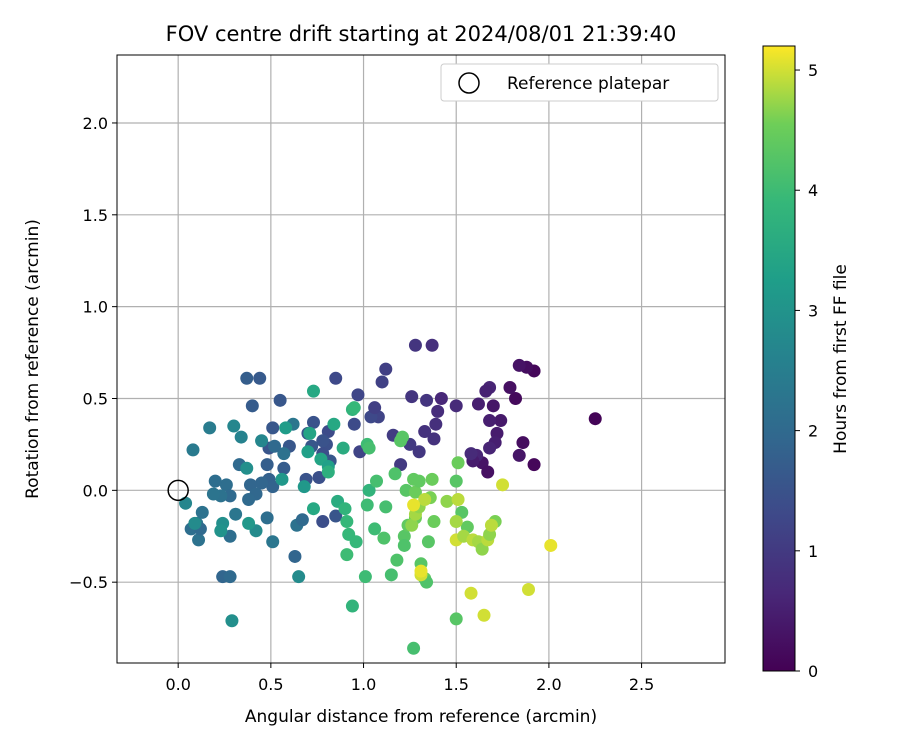 The height and width of the screenshot is (750, 900). I want to click on y-axis-label: Rotation from reference (arcmin), so click(33, 359).